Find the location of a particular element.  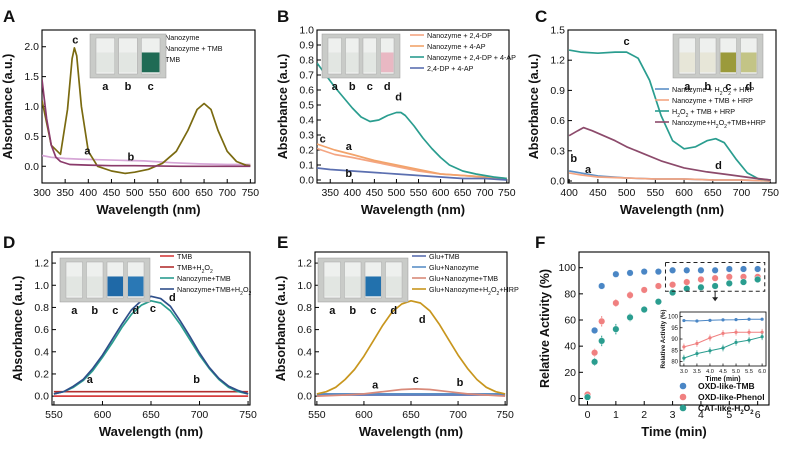

legend-label: OXD-like-TMB is located at coordinates (726, 386).